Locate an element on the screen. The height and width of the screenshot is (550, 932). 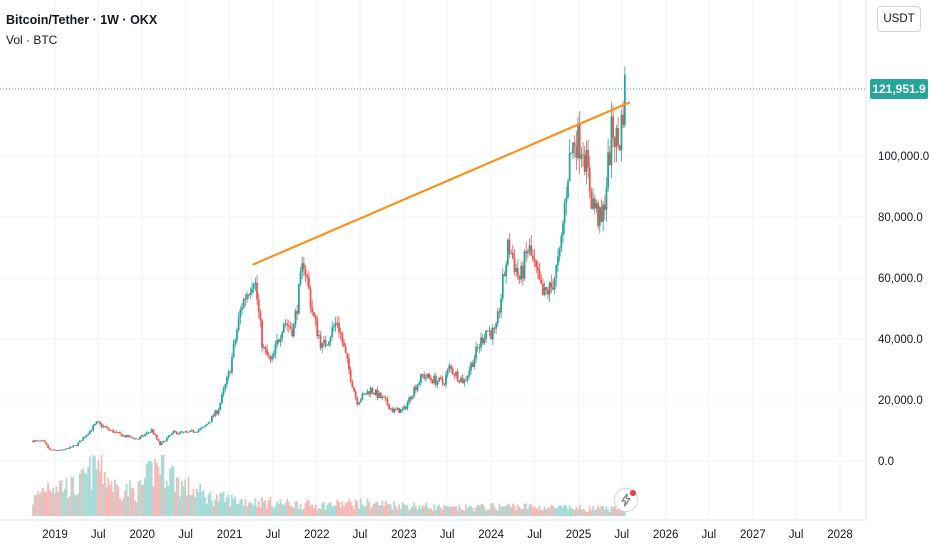
chart-legend: Bitcoin/Tether · 1W · OKX Vol · BTC is located at coordinates (81, 30).